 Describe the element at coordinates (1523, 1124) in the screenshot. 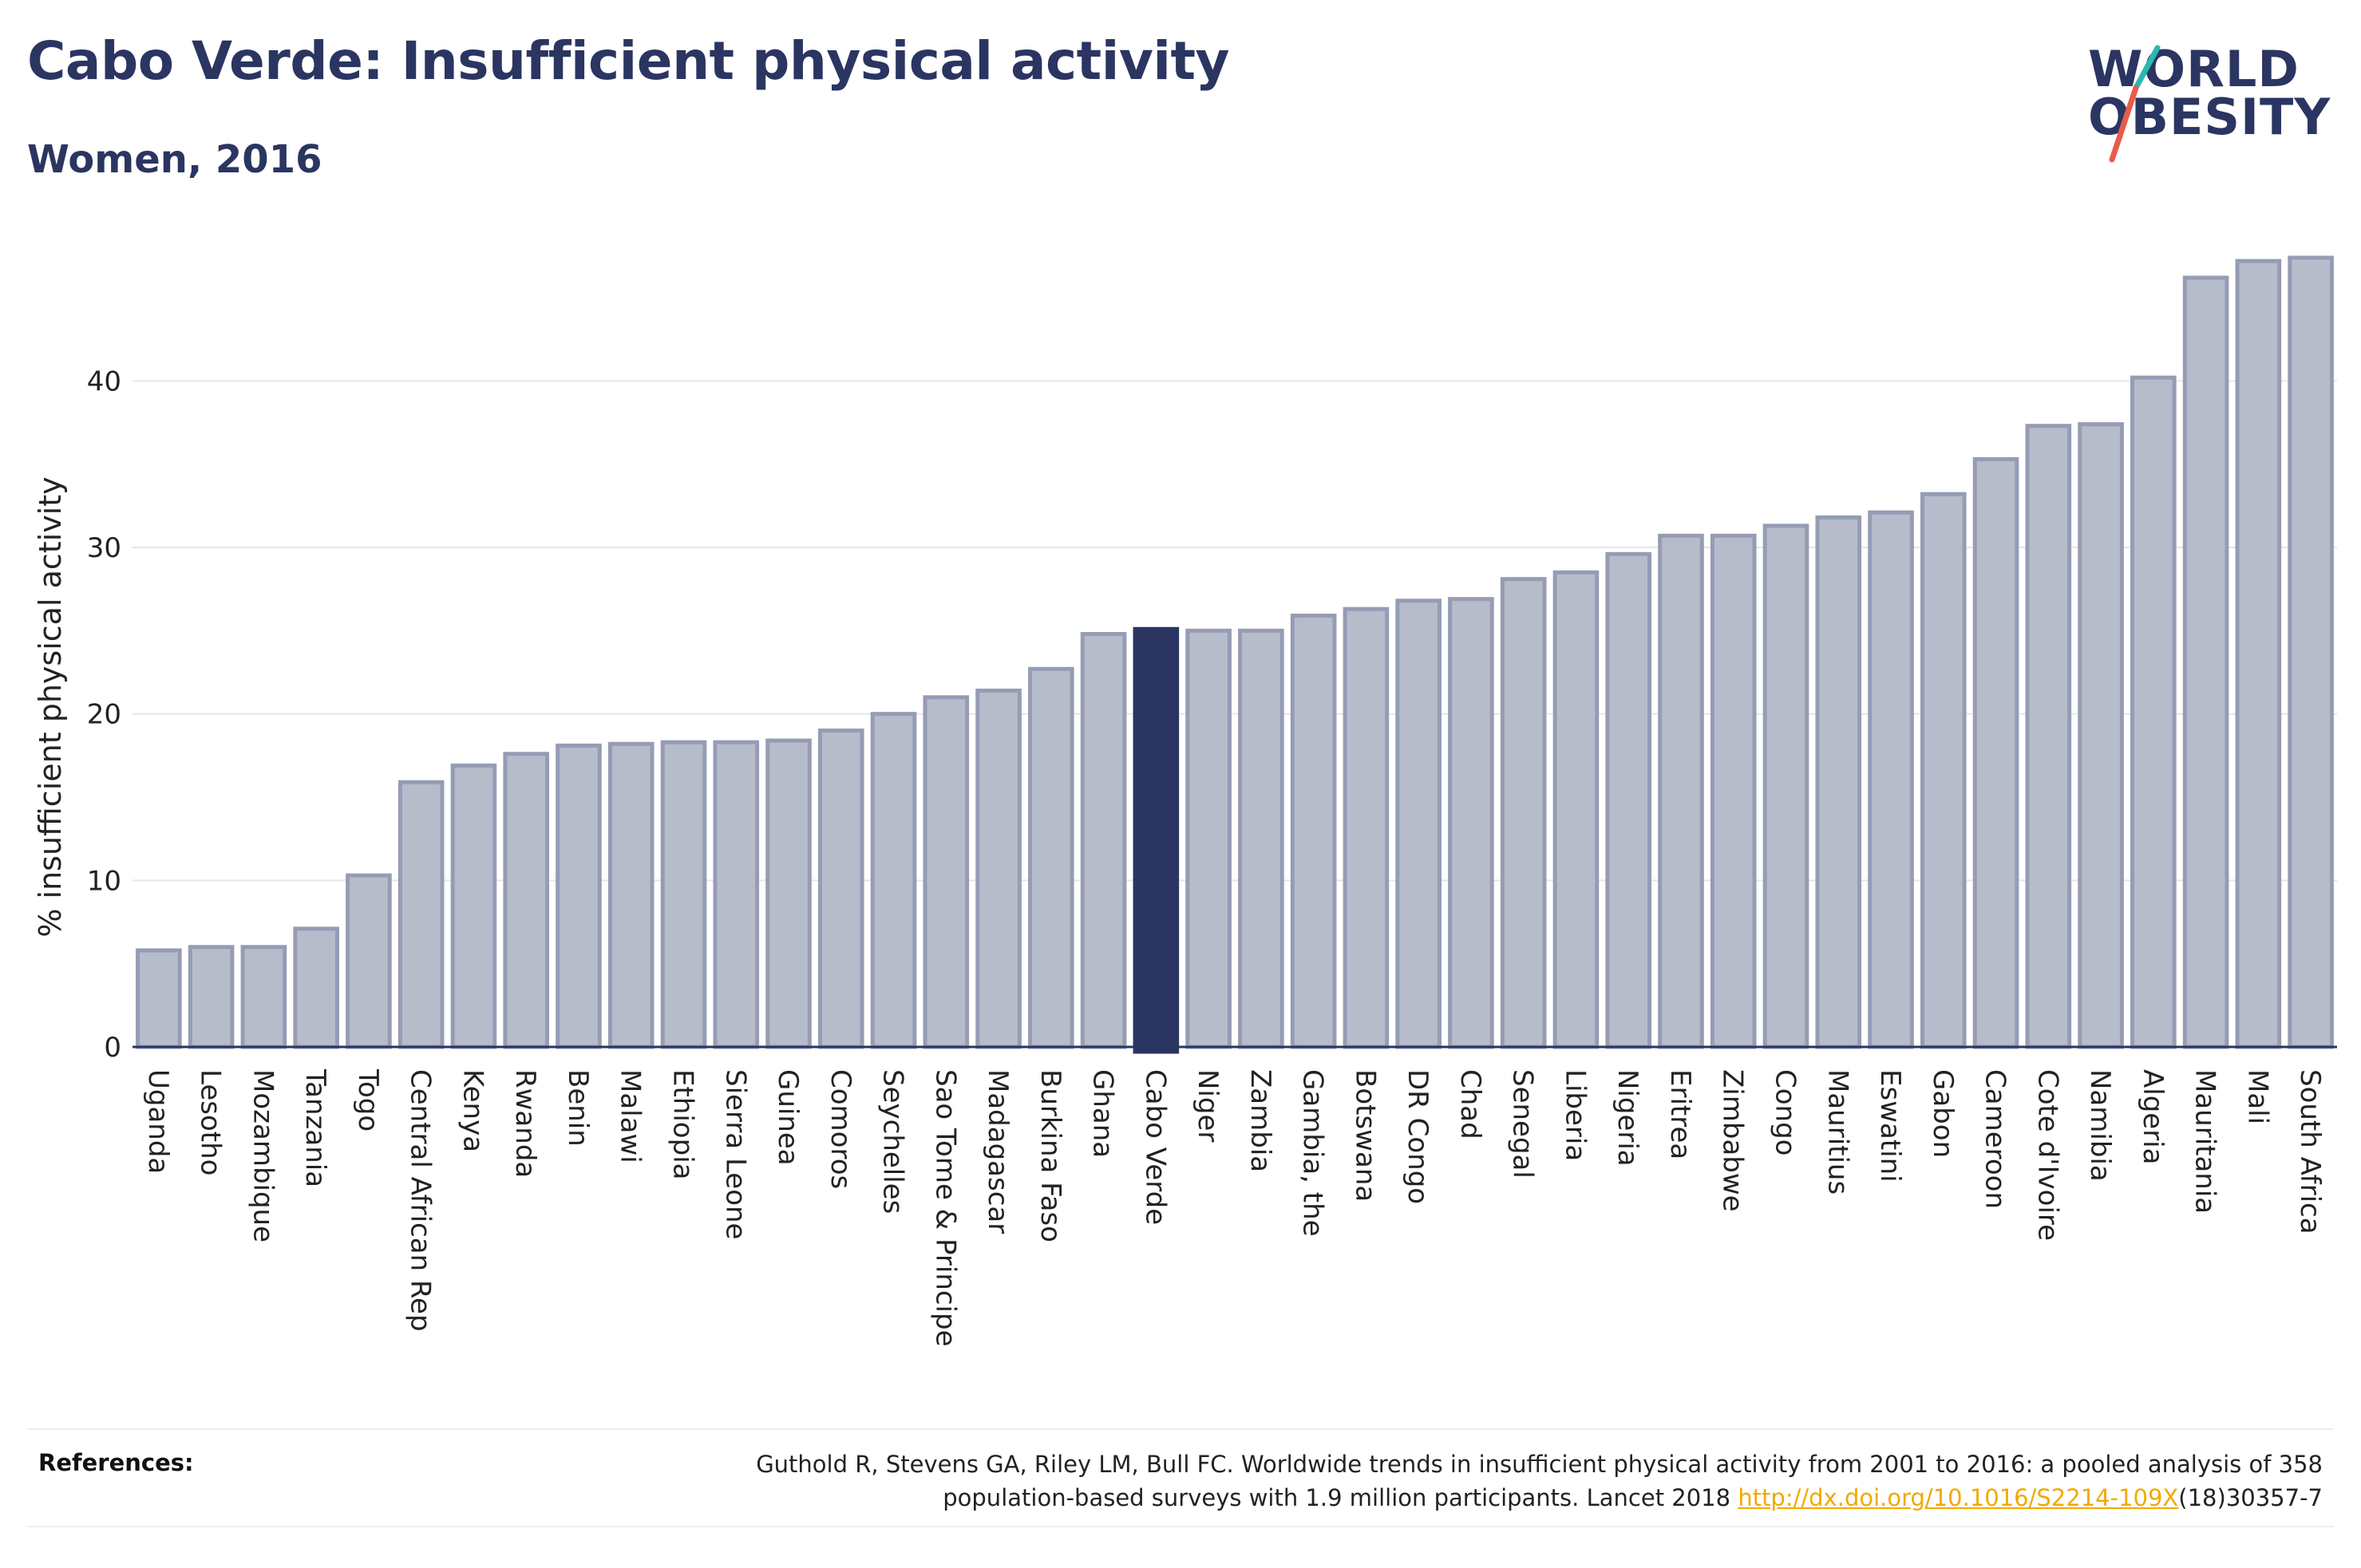

I see `x-tick-label: Senegal` at that location.